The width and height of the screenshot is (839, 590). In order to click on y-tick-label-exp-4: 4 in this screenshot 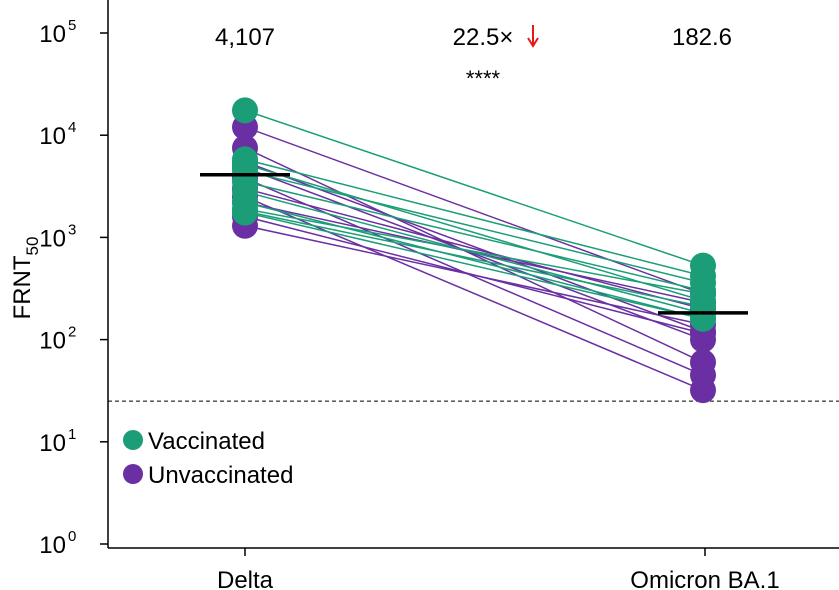, I will do `click(72, 127)`.